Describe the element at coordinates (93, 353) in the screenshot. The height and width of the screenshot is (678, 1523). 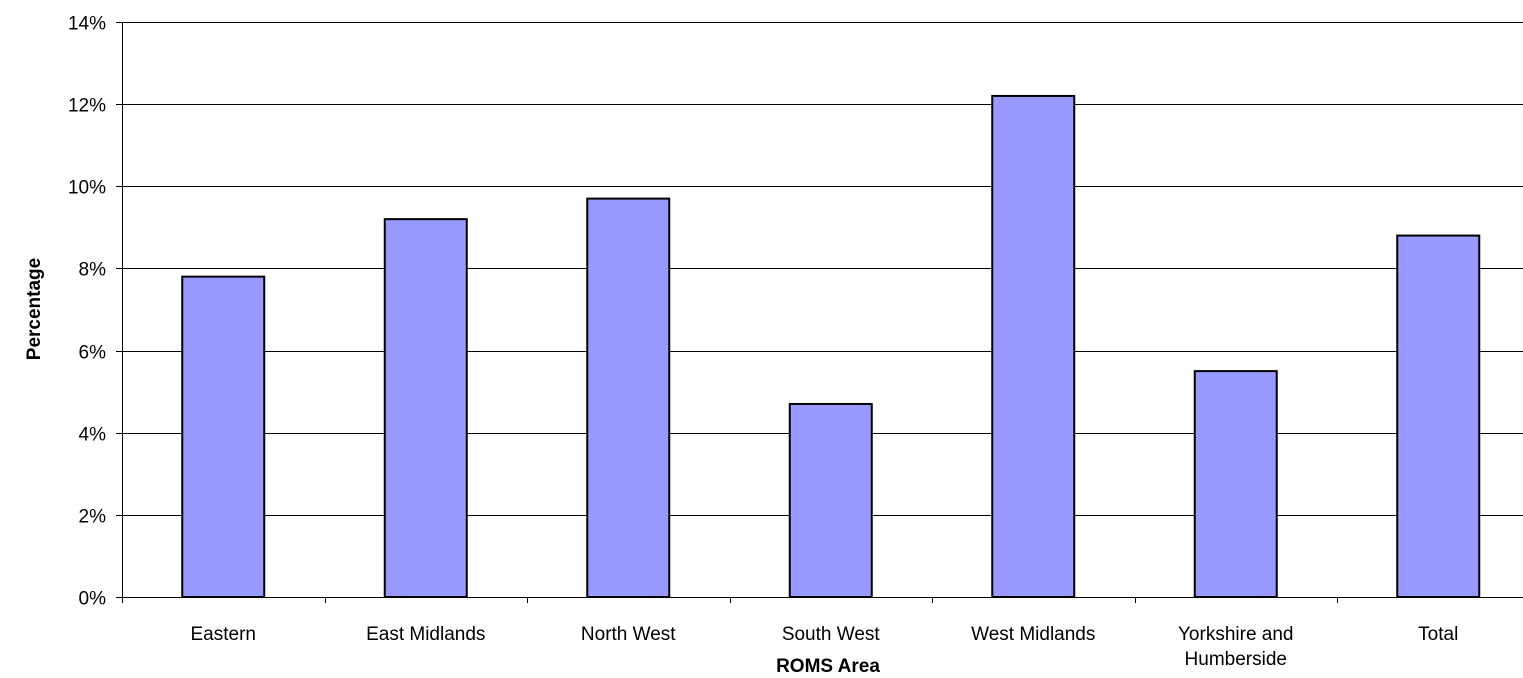
I see `y-tick-label: 6%` at that location.